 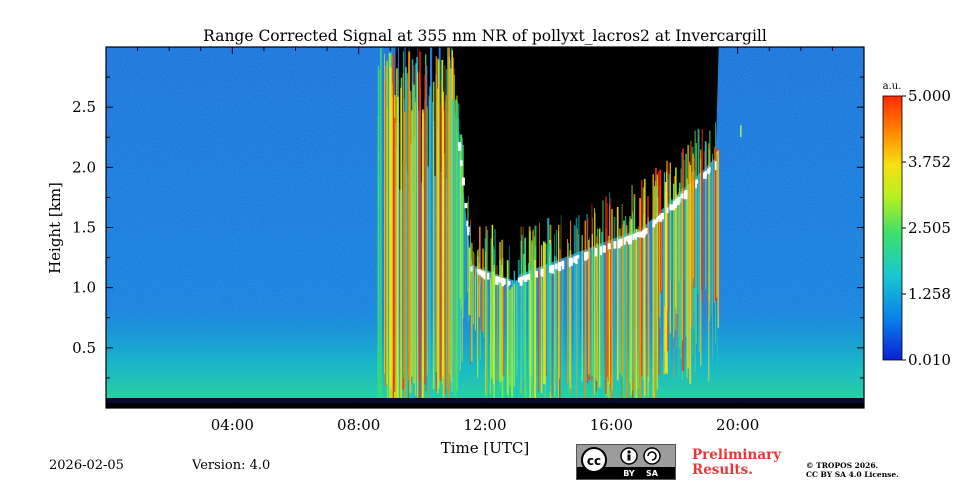 What do you see at coordinates (232, 425) in the screenshot?
I see `x-tick-label: 04:00` at bounding box center [232, 425].